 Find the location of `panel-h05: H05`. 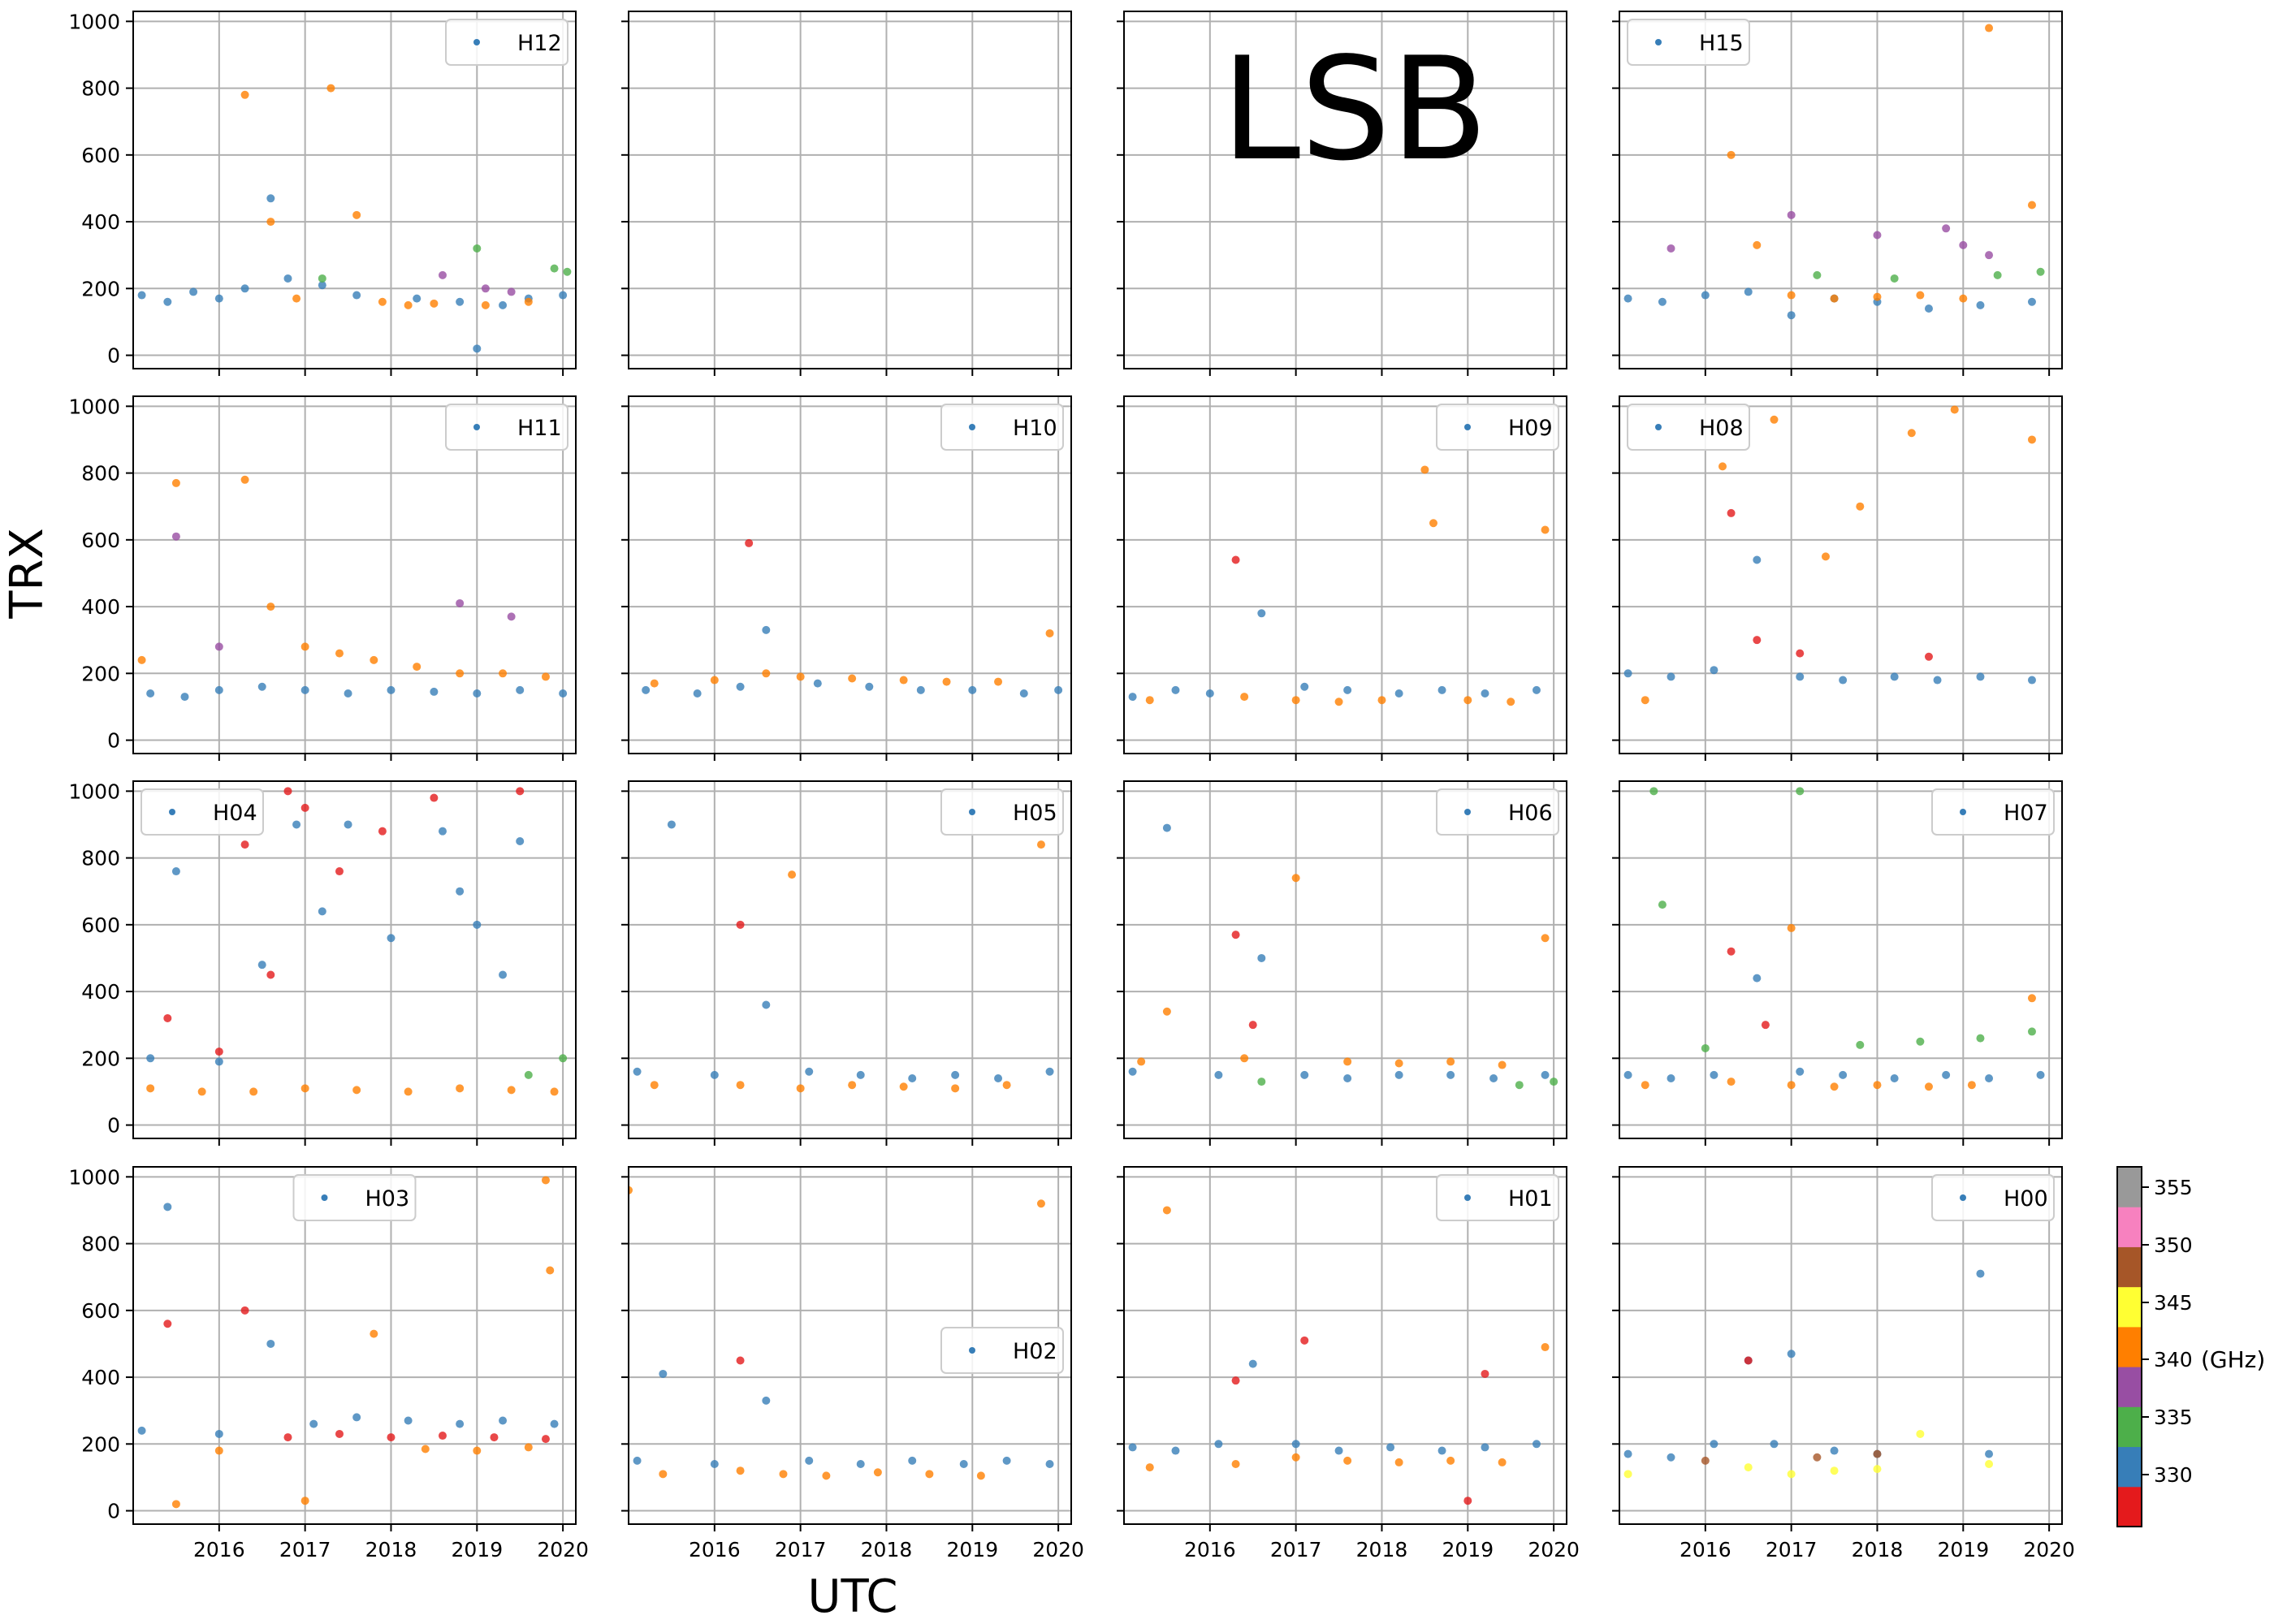

panel-h05: H05 is located at coordinates (846, 963).